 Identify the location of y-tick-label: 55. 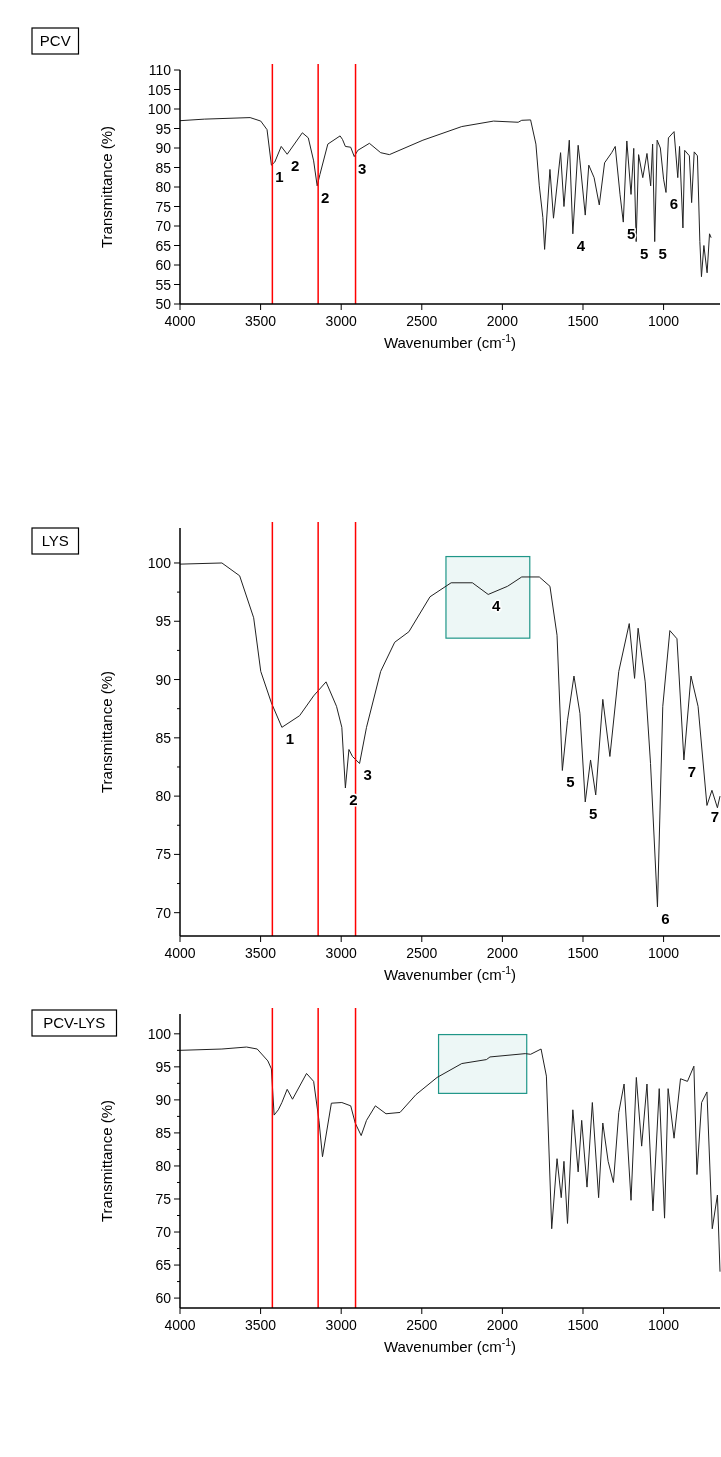
(163, 284).